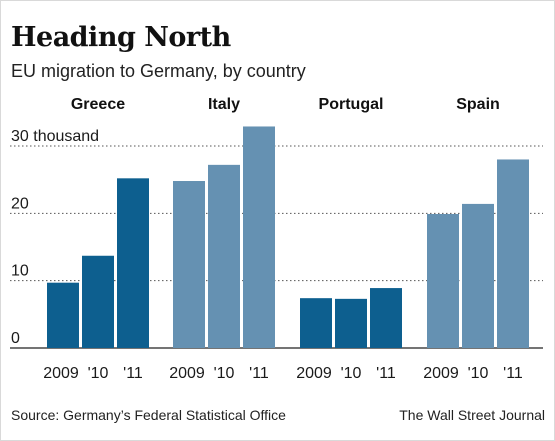 This screenshot has width=555, height=441. I want to click on group-label: Greece, so click(98, 104).